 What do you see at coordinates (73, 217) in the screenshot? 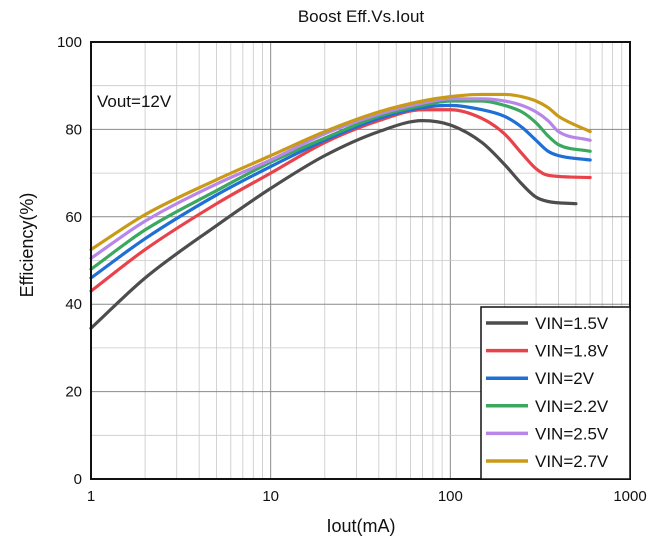
I see `y-tick-label: 60` at bounding box center [73, 217].